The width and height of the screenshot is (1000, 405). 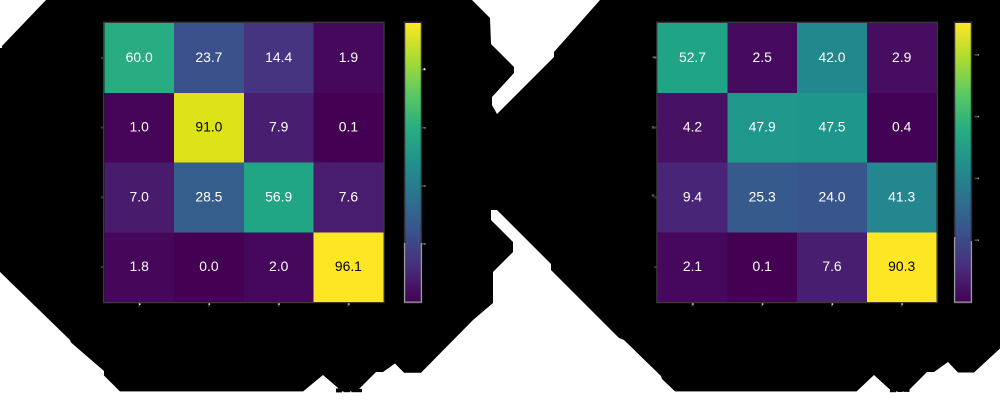 I want to click on svg-text: 56.9, so click(x=278, y=197).